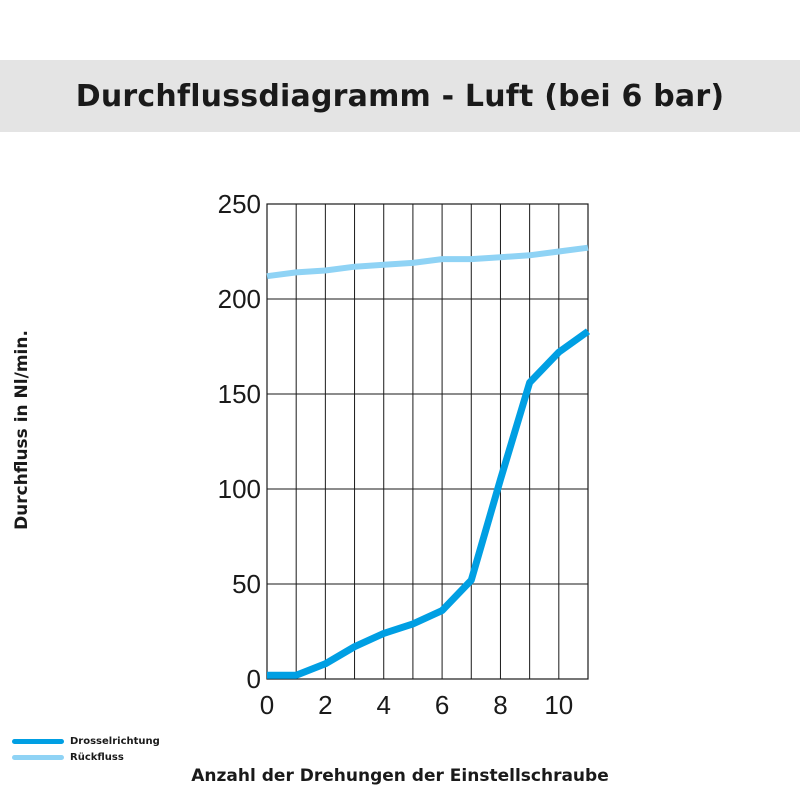 The width and height of the screenshot is (800, 800). What do you see at coordinates (115, 741) in the screenshot?
I see `legend-label-drosselrichtung: Drosselrichtung` at bounding box center [115, 741].